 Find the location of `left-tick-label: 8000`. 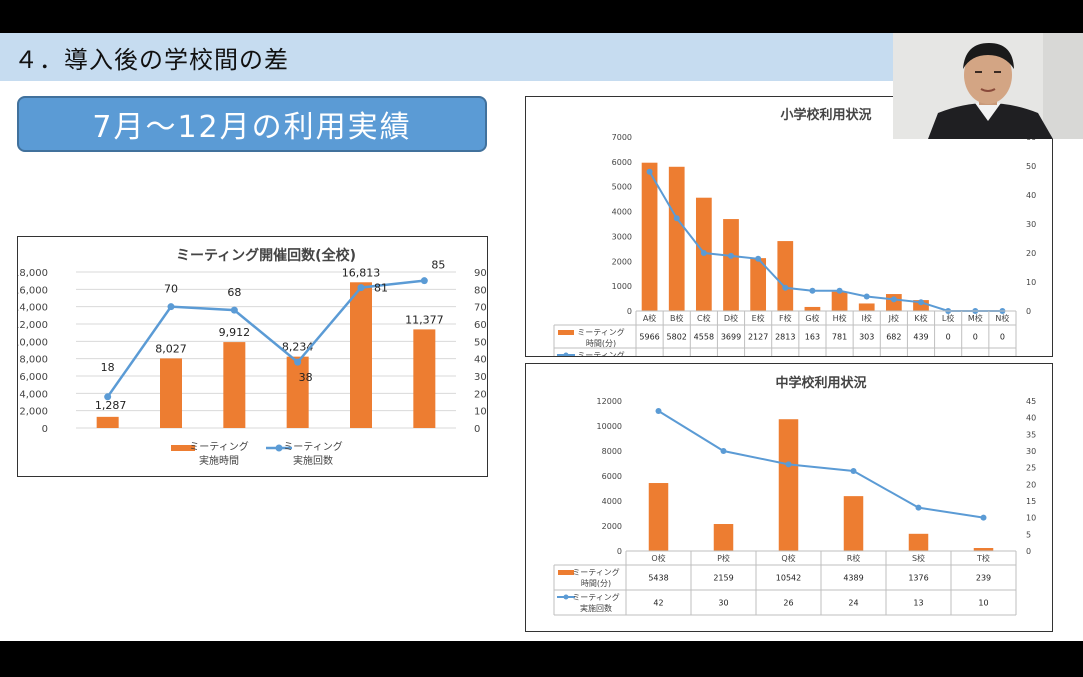

left-tick-label: 8000 is located at coordinates (612, 451).